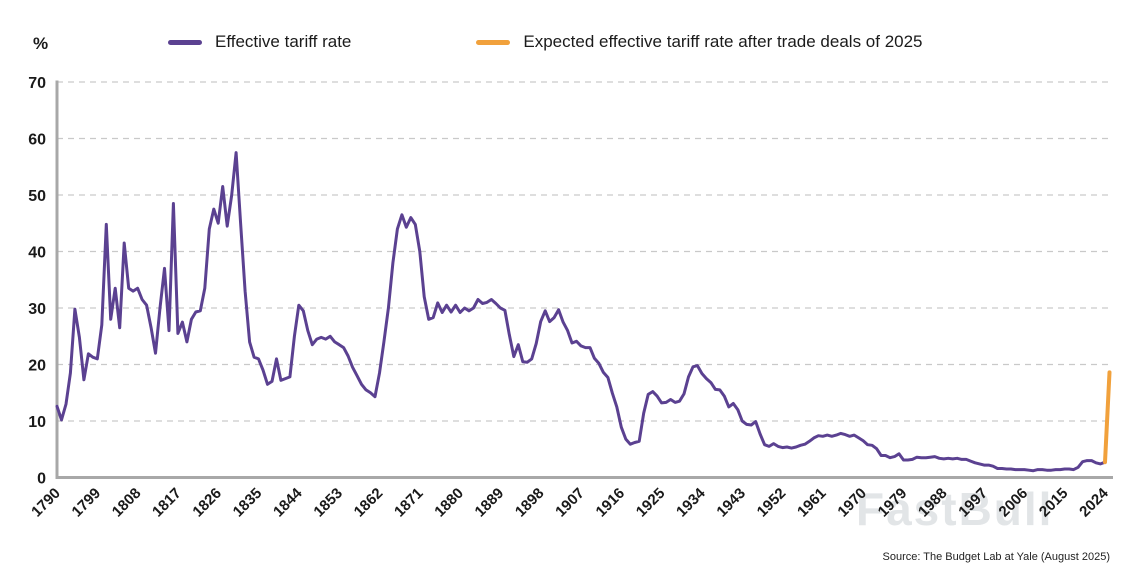 The height and width of the screenshot is (576, 1140). Describe the element at coordinates (651, 503) in the screenshot. I see `x-tick-label-1925: 1925` at that location.